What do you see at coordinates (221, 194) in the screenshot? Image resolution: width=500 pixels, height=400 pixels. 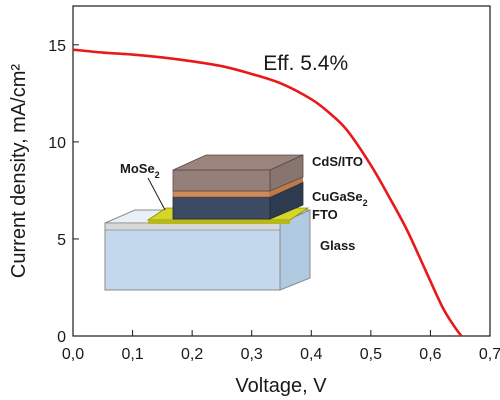 I see `cds-front` at bounding box center [221, 194].